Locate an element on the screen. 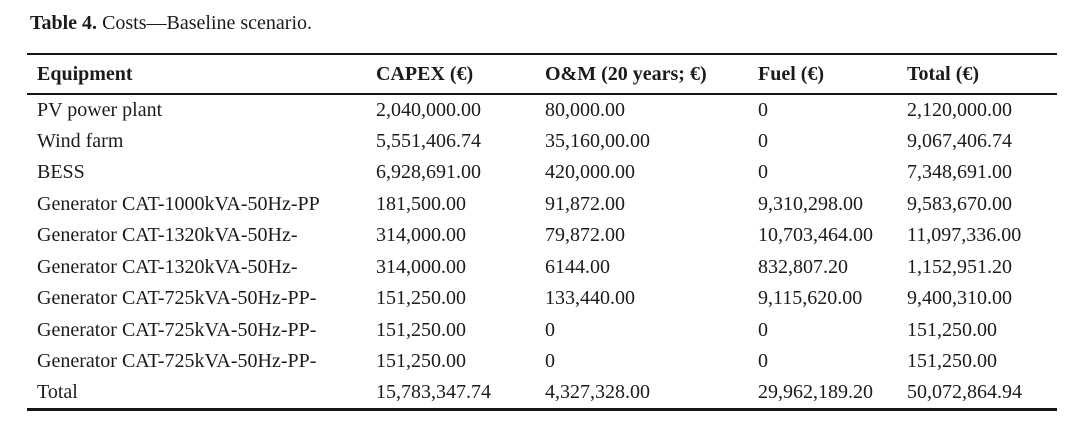 Image resolution: width=1087 pixels, height=439 pixels. table-cell: 11,097,336.00 is located at coordinates (964, 235).